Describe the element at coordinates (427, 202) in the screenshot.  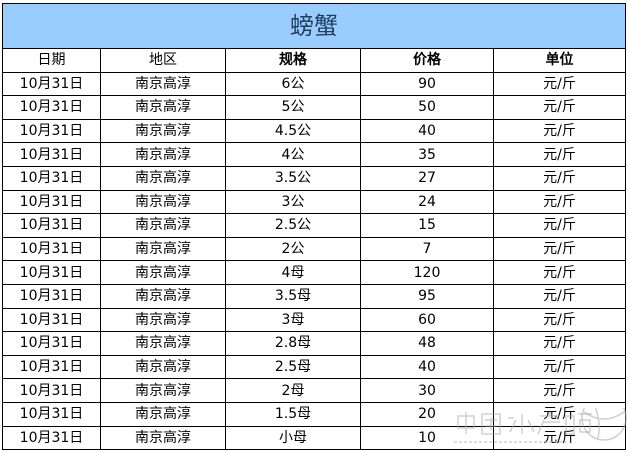
I see `cell-price: 24` at that location.